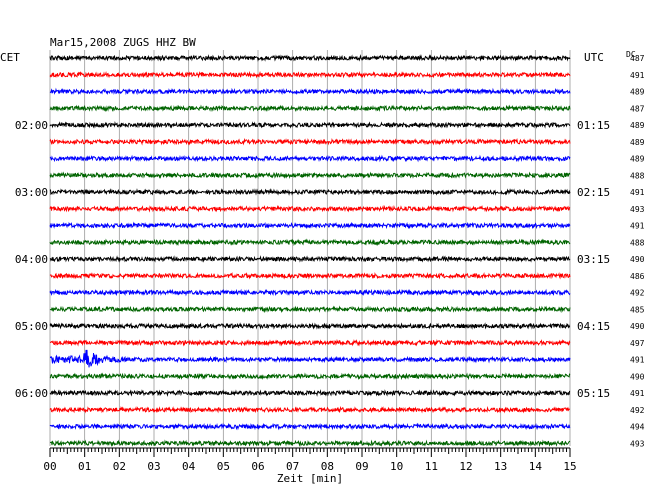  Describe the element at coordinates (84, 466) in the screenshot. I see `x-tick-label-1: 01` at that location.